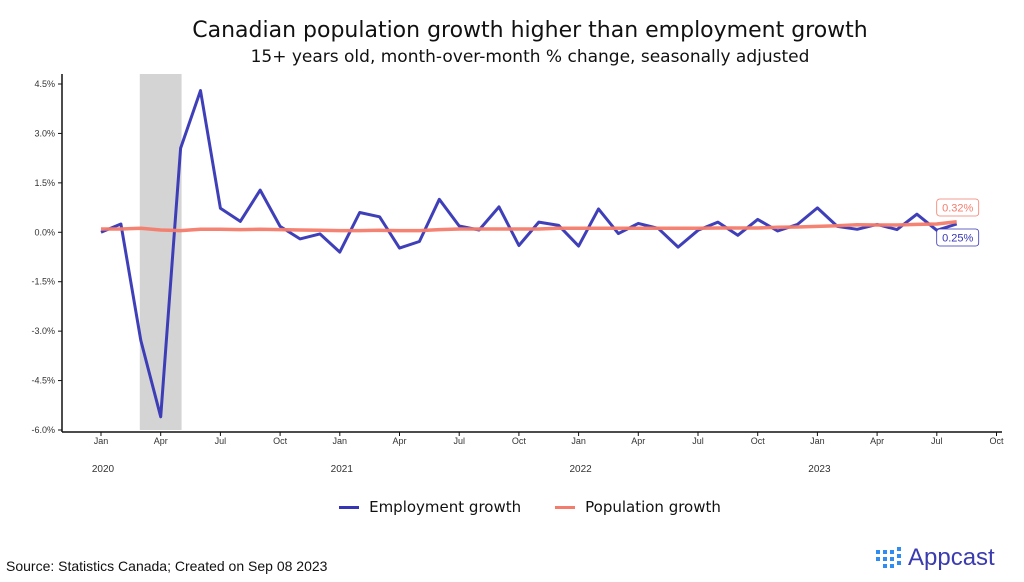 The image size is (1024, 582). What do you see at coordinates (819, 469) in the screenshot?
I see `year-label: 2023` at bounding box center [819, 469].